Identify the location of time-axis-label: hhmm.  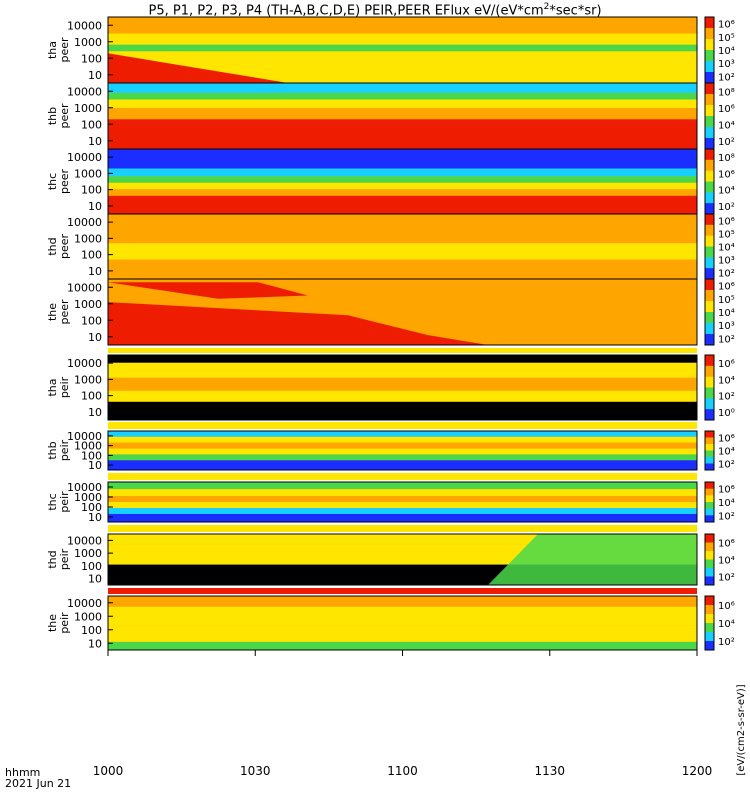
(23, 772).